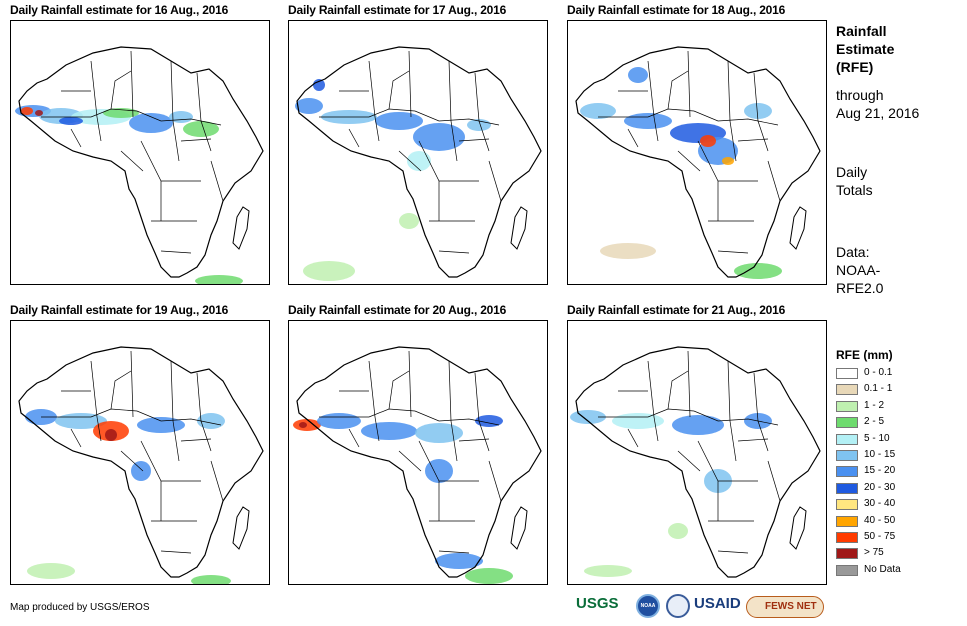 Image resolution: width=967 pixels, height=626 pixels. What do you see at coordinates (864, 355) in the screenshot?
I see `legend-title: RFE (mm)` at bounding box center [864, 355].